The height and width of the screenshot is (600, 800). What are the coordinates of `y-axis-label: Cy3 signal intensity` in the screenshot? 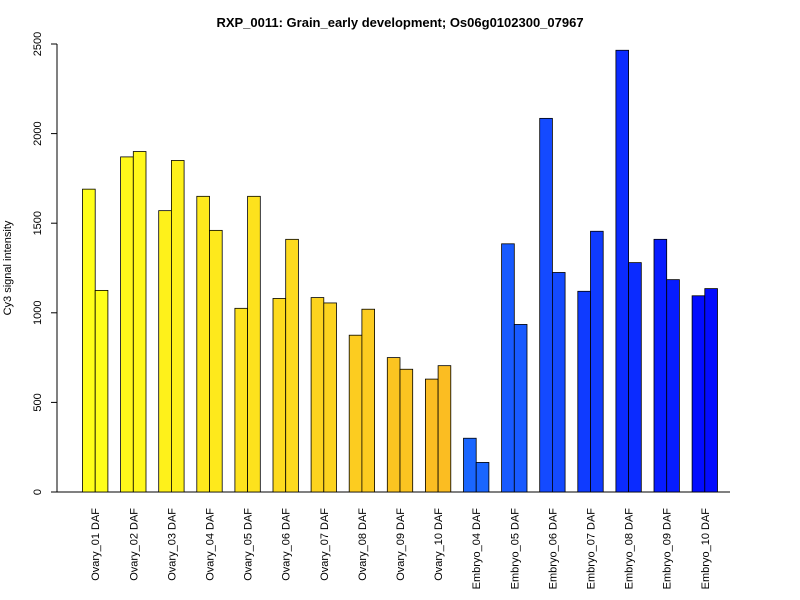 It's located at (8, 267).